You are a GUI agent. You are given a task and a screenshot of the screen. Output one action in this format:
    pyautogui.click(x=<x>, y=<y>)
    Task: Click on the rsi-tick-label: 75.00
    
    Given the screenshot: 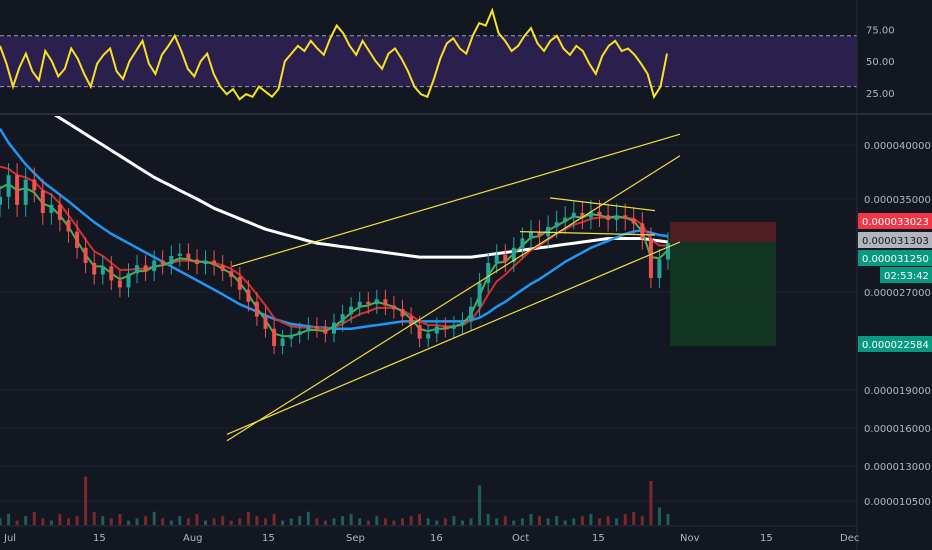 What is the action you would take?
    pyautogui.click(x=880, y=30)
    